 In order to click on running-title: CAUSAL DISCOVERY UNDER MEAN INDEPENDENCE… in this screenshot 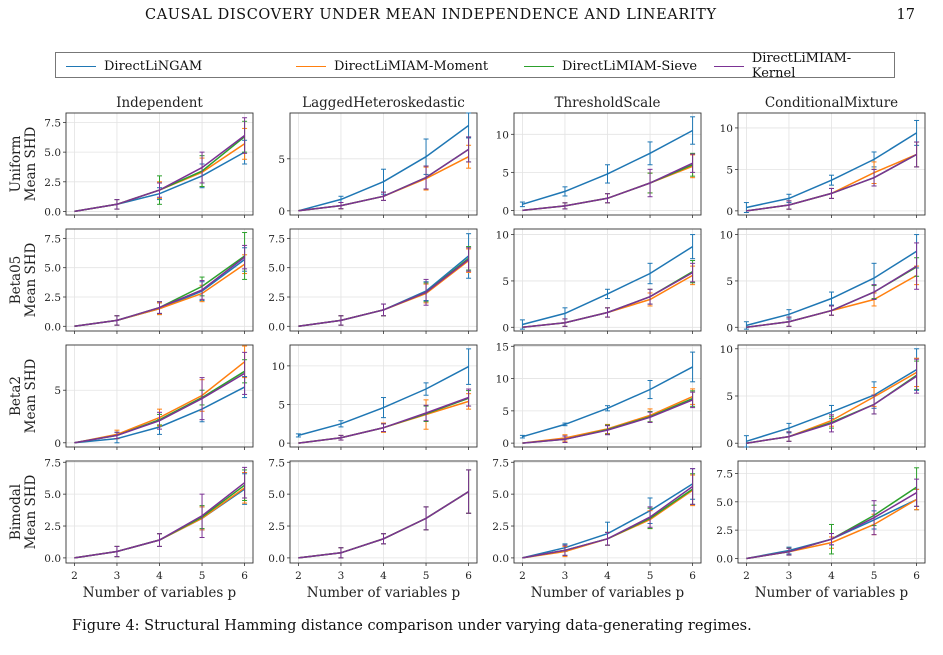, I will do `click(431, 15)`.